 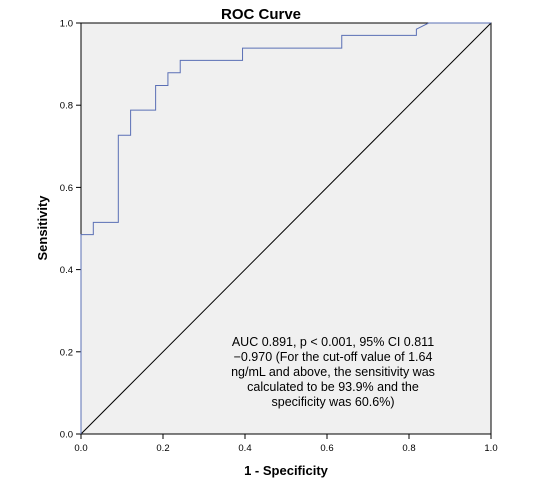 I want to click on y-tick-label: 1.0, so click(x=66, y=24).